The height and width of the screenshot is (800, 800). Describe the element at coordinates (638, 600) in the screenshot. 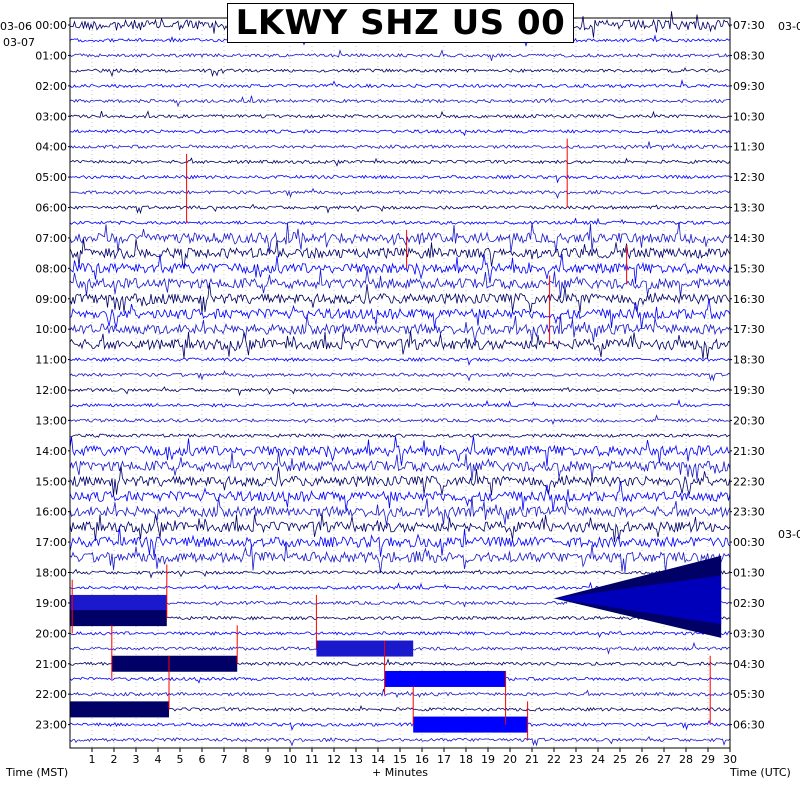

I see `tremor-wedge-blue` at that location.